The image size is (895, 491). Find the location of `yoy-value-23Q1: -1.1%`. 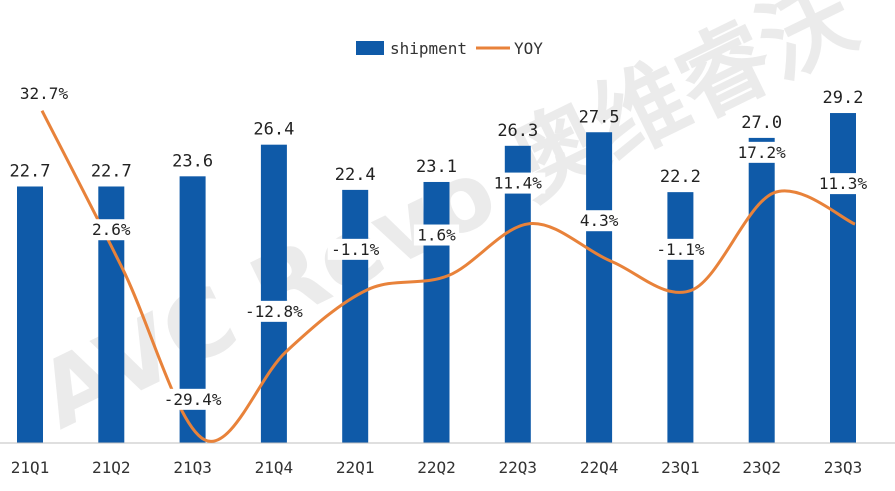

yoy-value-23Q1: -1.1% is located at coordinates (680, 249).